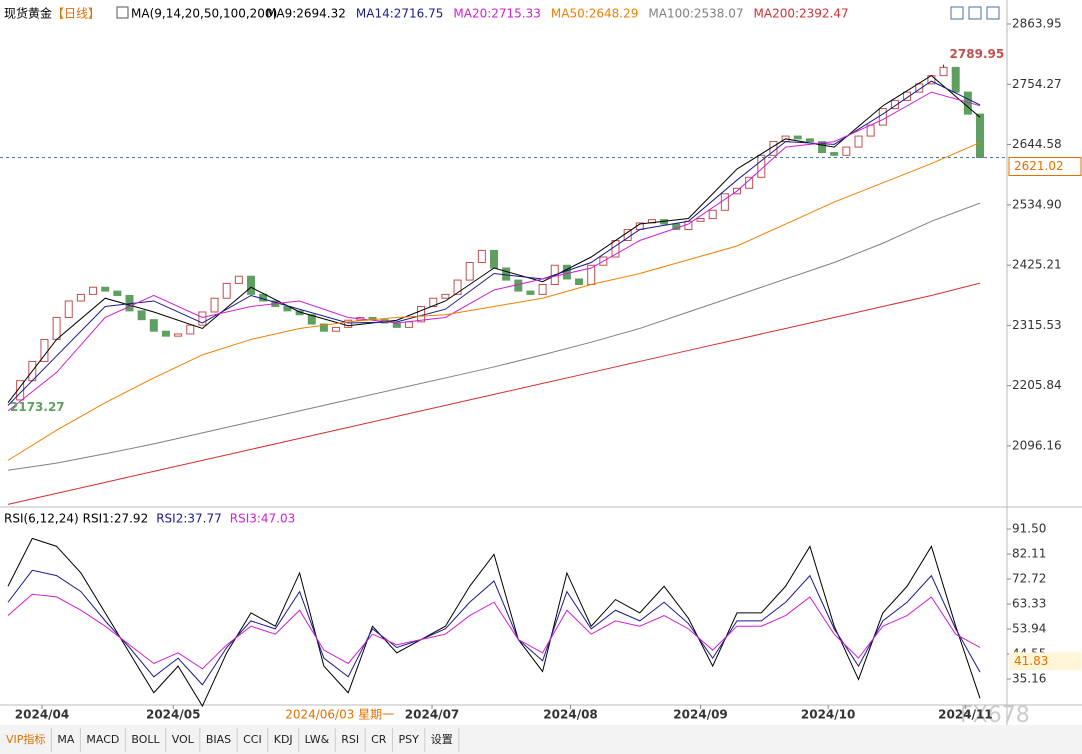 This screenshot has height=754, width=1082. What do you see at coordinates (977, 54) in the screenshot?
I see `high-label: 2789.95` at bounding box center [977, 54].